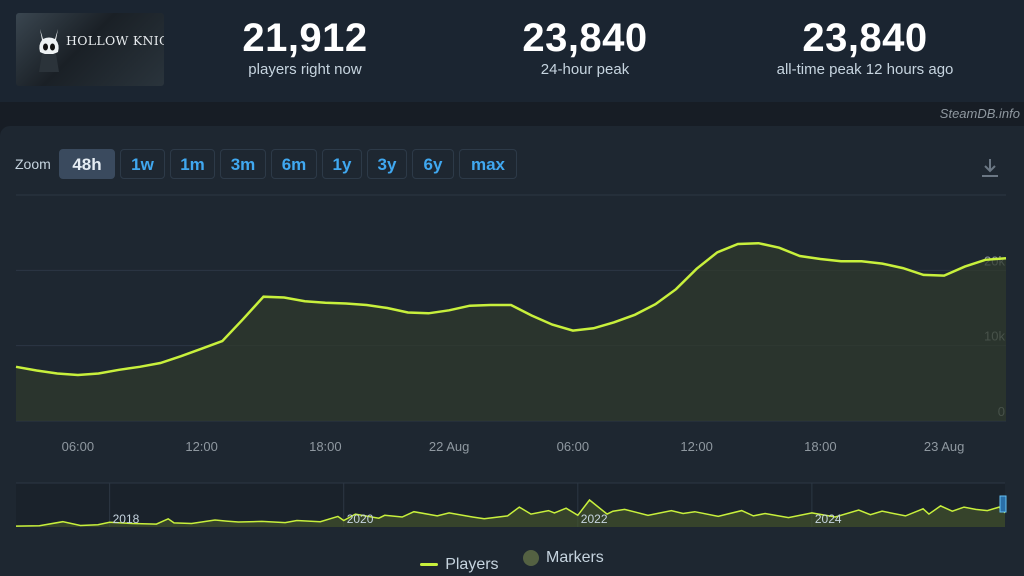 The height and width of the screenshot is (576, 1024). What do you see at coordinates (594, 519) in the screenshot?
I see `navigator-year-label: 2022` at bounding box center [594, 519].